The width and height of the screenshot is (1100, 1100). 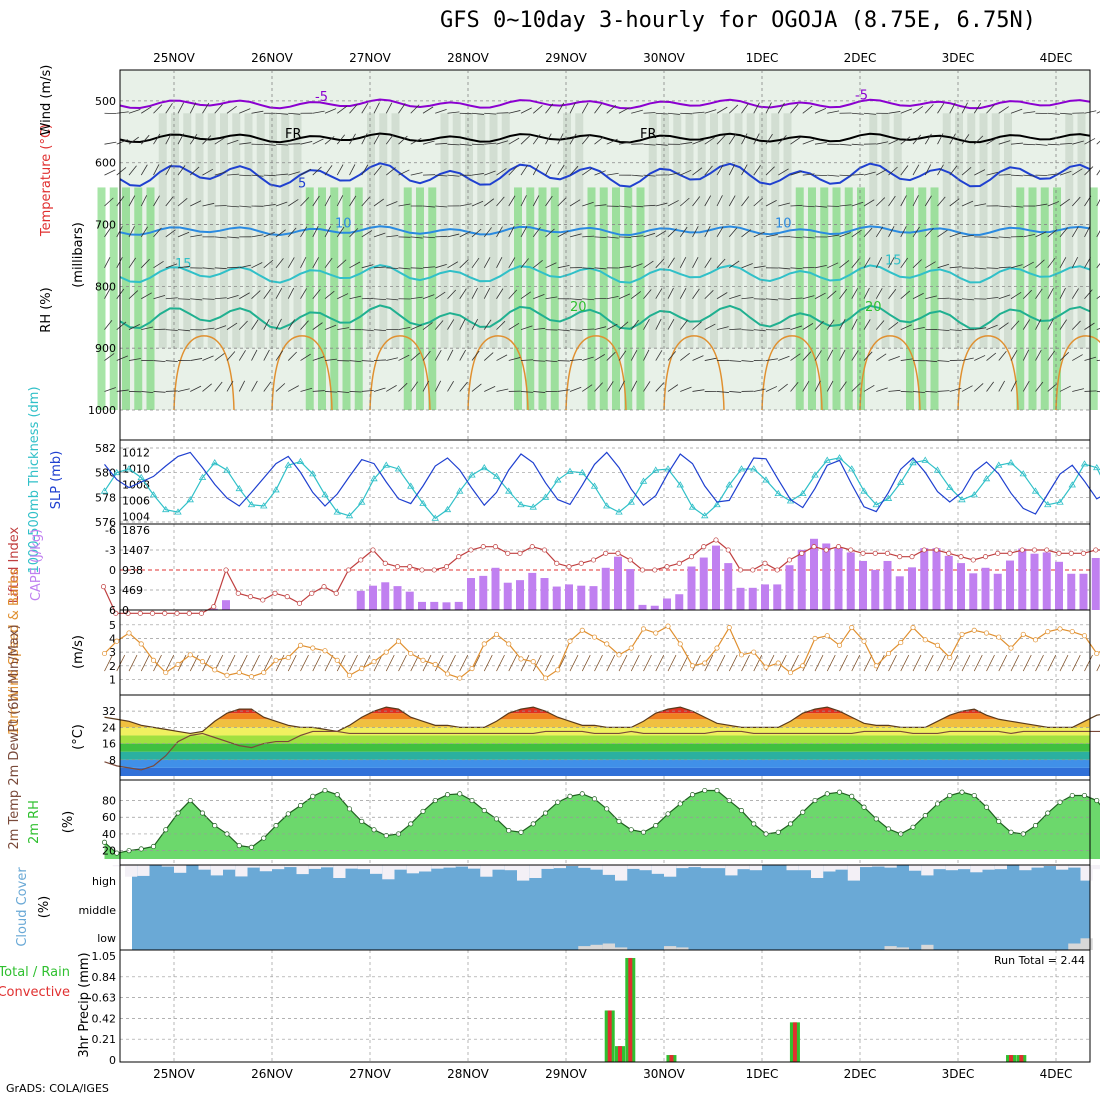 What do you see at coordinates (272, 58) in the screenshot?
I see `date-label-top: 26NOV` at bounding box center [272, 58].